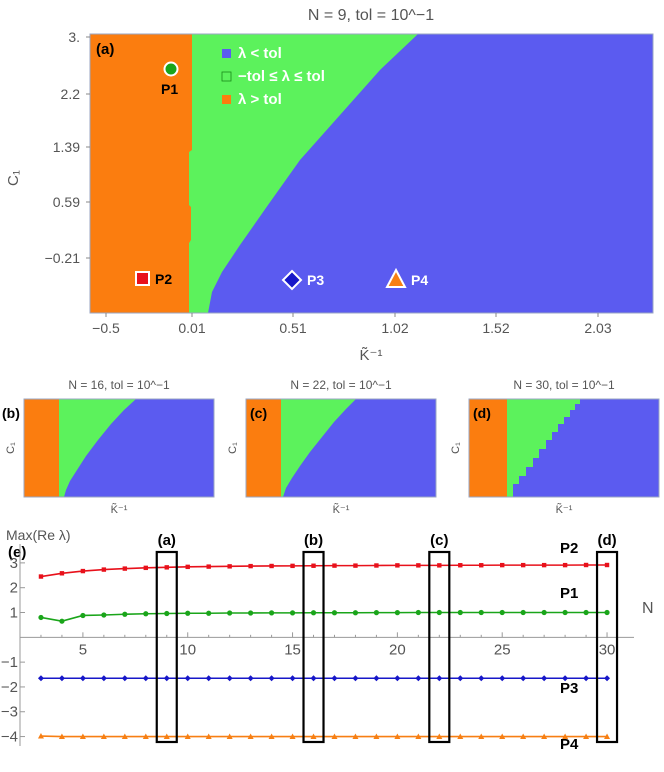 This screenshot has height=772, width=664. What do you see at coordinates (170, 79) in the screenshot?
I see `point-p1: P1` at bounding box center [170, 79].